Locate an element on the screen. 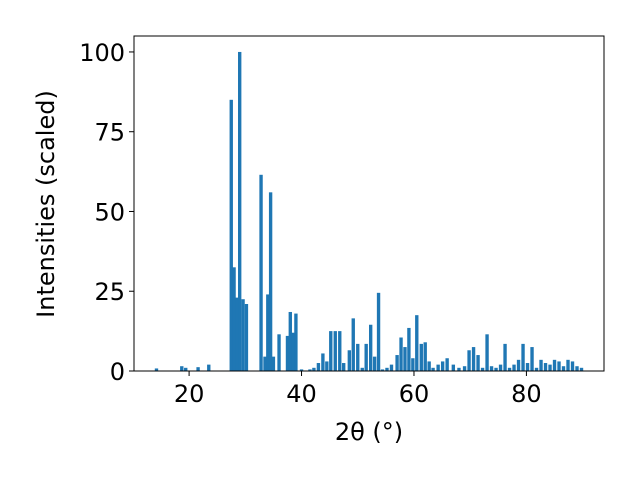 This screenshot has width=640, height=480. x-axis-label: 2θ (°) is located at coordinates (369, 432).